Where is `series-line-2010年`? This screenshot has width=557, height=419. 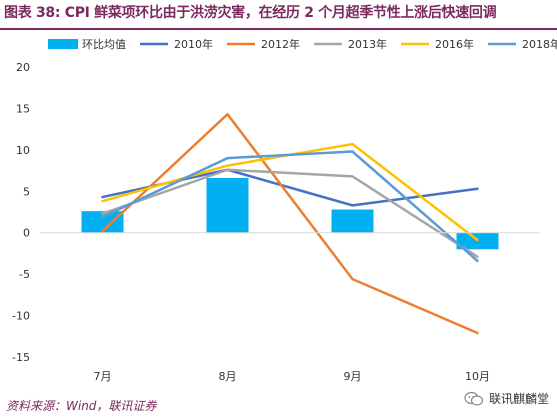 series-line-2010年 is located at coordinates (290, 187).